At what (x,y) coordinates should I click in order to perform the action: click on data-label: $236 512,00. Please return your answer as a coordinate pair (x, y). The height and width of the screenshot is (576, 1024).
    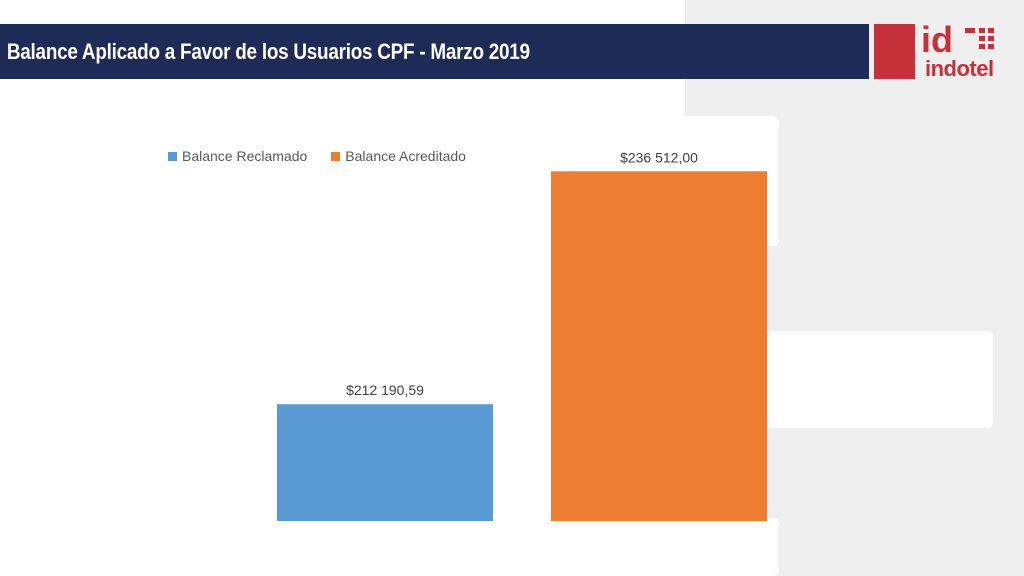
    Looking at the image, I should click on (659, 157).